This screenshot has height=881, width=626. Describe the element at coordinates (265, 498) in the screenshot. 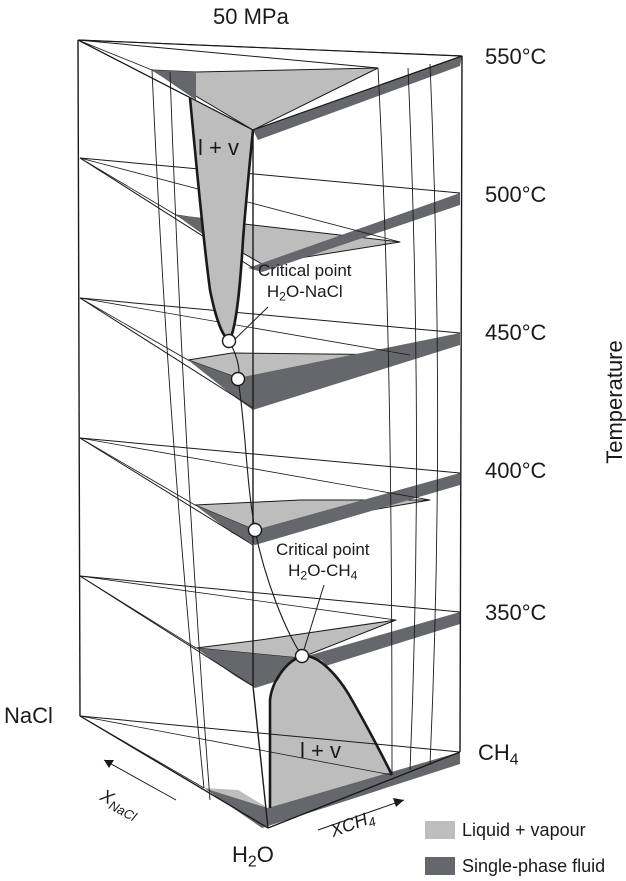

I see `critical-points` at that location.